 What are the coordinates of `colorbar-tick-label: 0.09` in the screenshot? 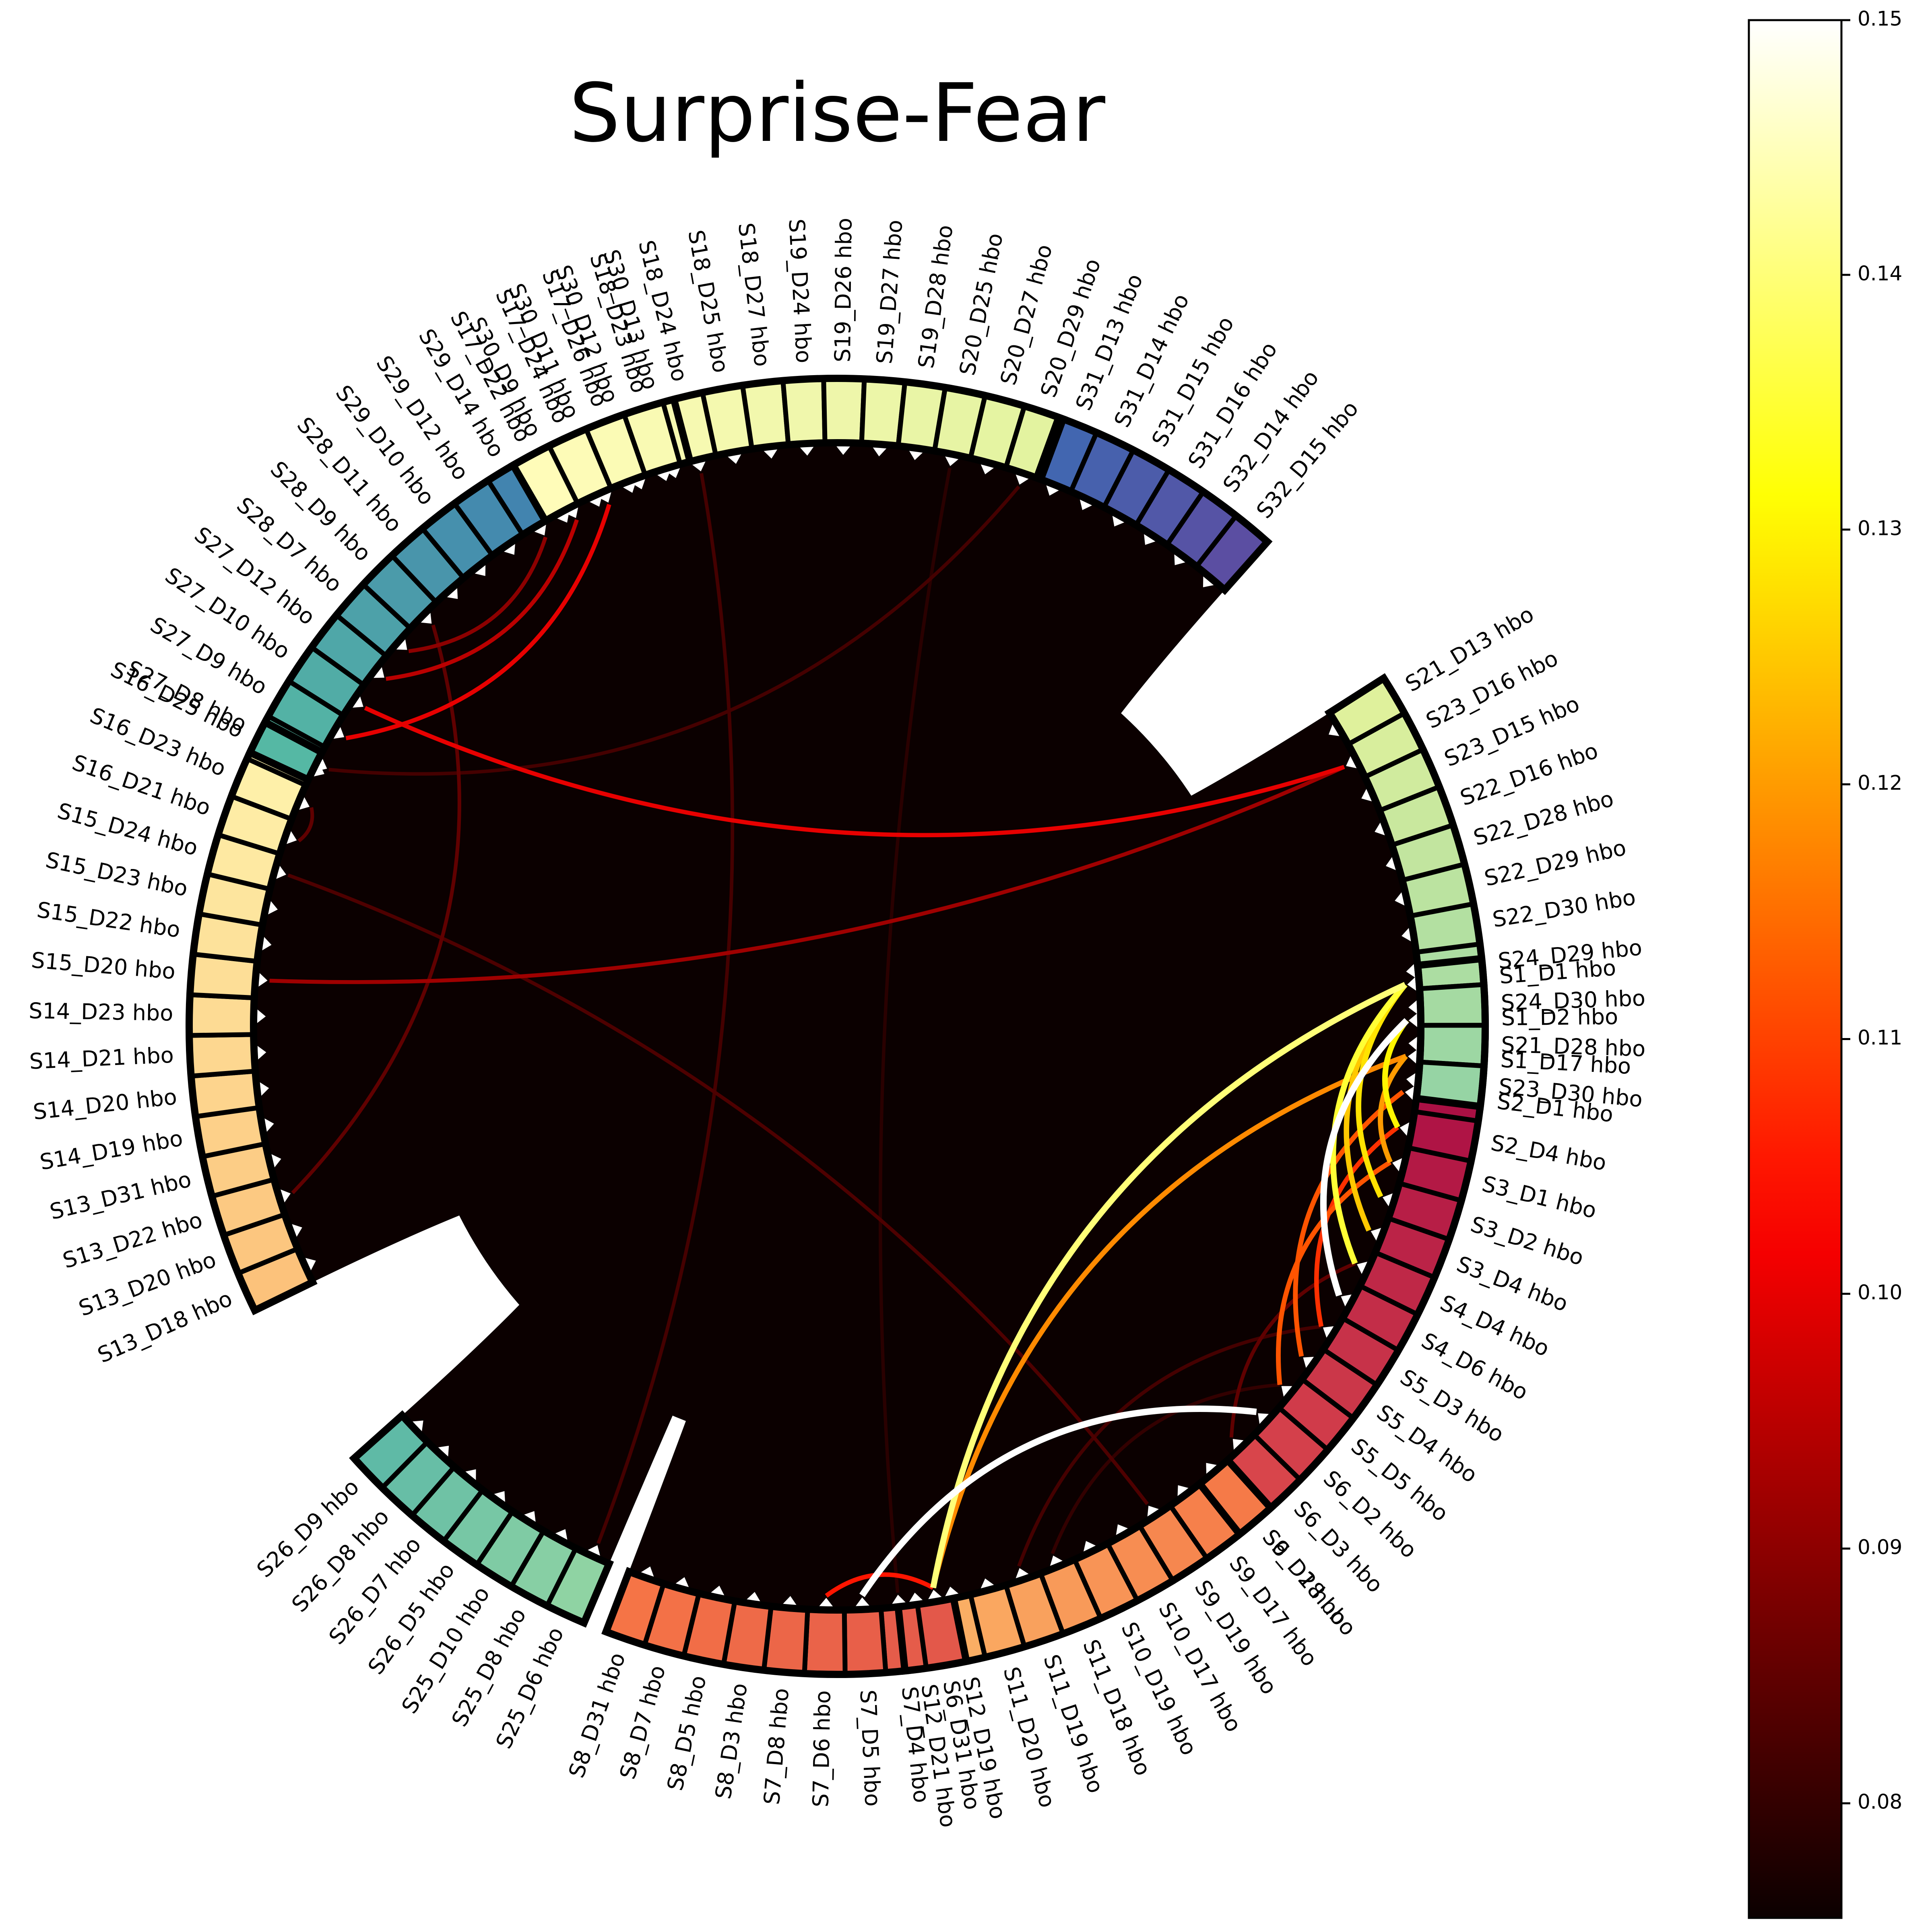 It's located at (1880, 1547).